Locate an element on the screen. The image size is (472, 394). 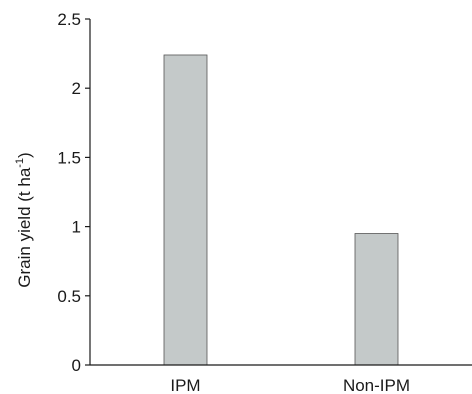
y-tick-label: 2 is located at coordinates (76, 88).